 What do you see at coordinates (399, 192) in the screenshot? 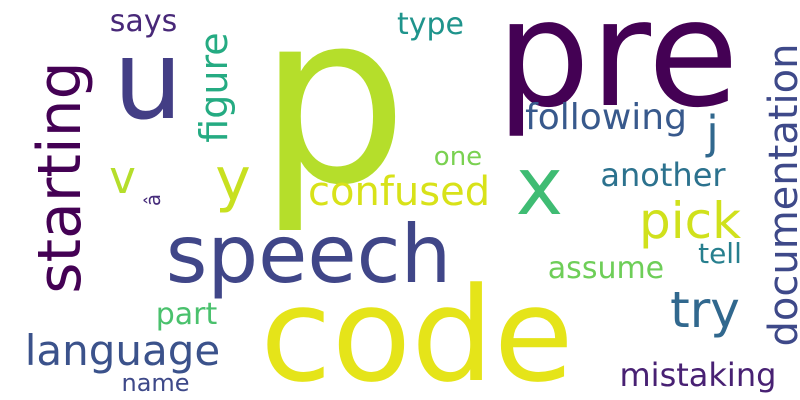
I see `word-confused: confused` at bounding box center [399, 192].